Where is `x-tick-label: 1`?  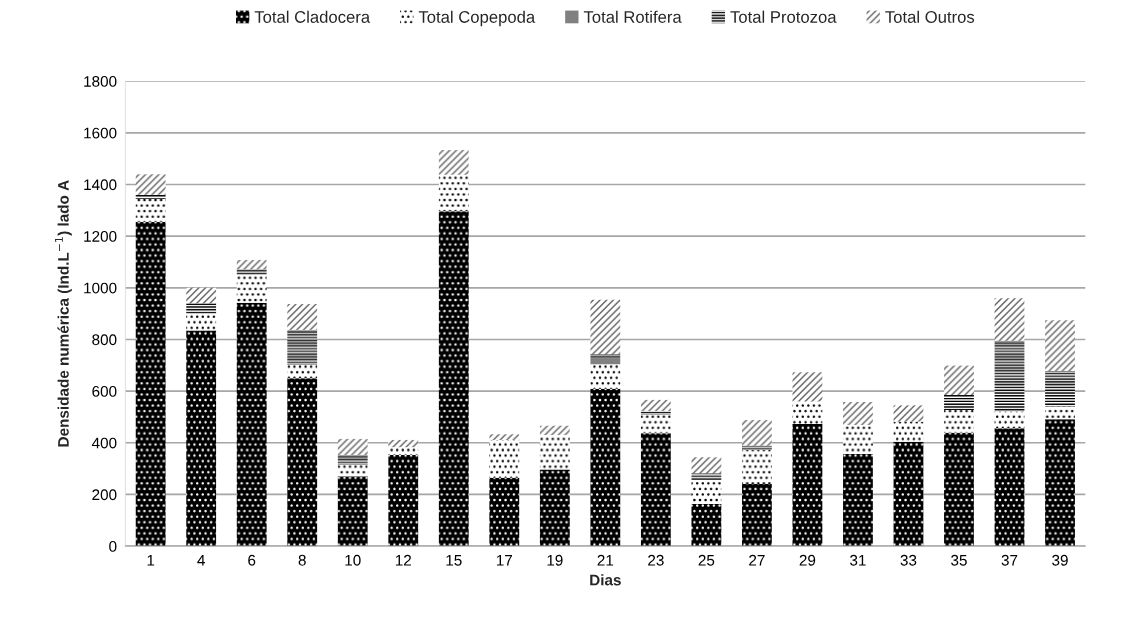
x-tick-label: 1 is located at coordinates (151, 560).